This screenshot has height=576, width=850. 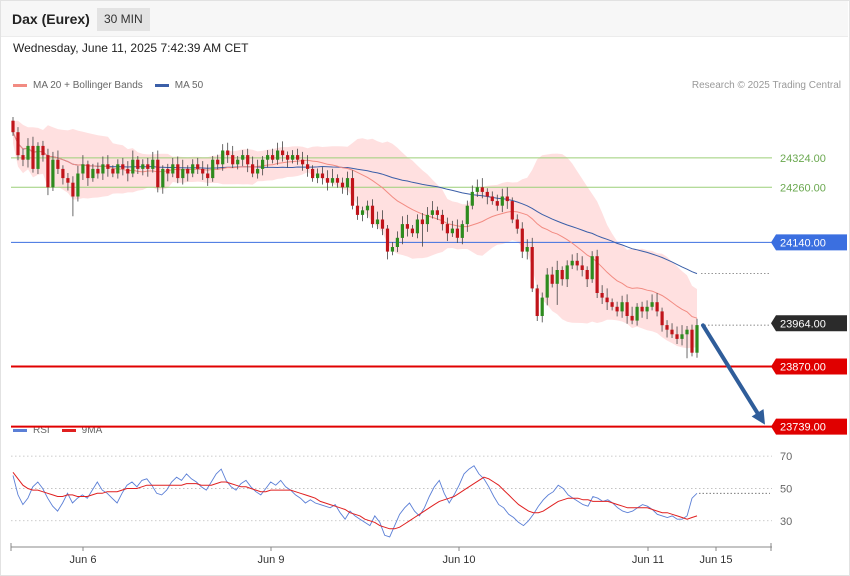 I want to click on forecast-arrow-head, so click(x=758, y=417).